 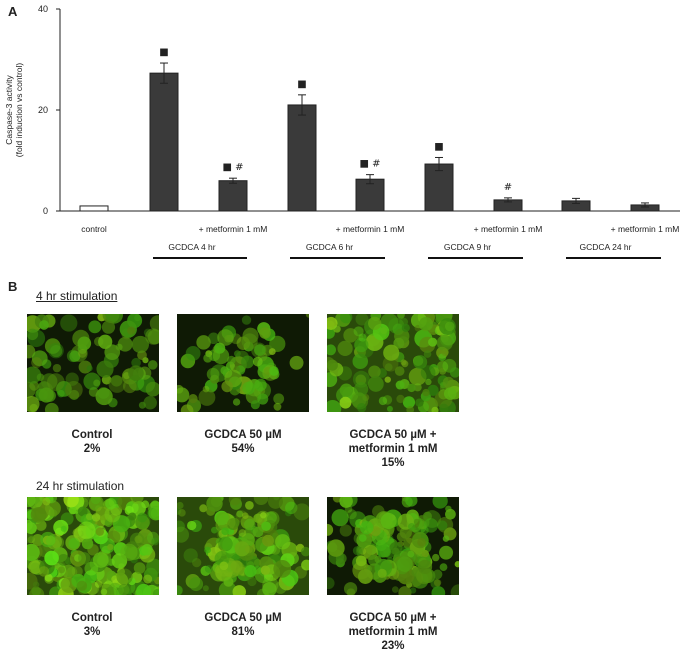 What do you see at coordinates (508, 187) in the screenshot?
I see `significance-marker: #` at bounding box center [508, 187].